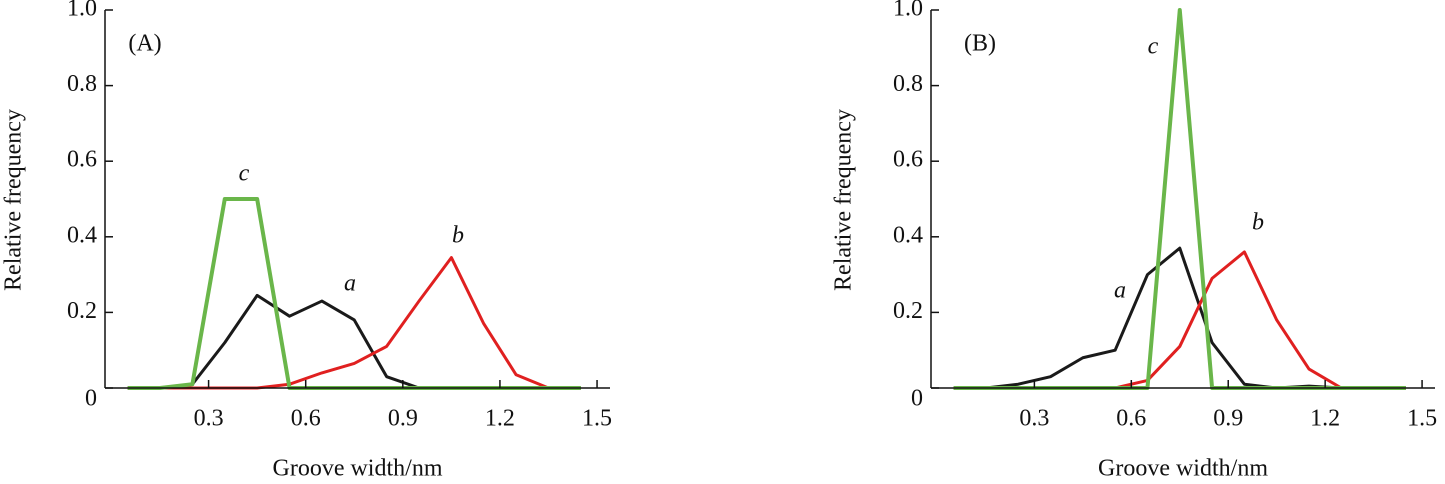 This screenshot has width=1445, height=484. I want to click on panel-label: (A), so click(144, 44).